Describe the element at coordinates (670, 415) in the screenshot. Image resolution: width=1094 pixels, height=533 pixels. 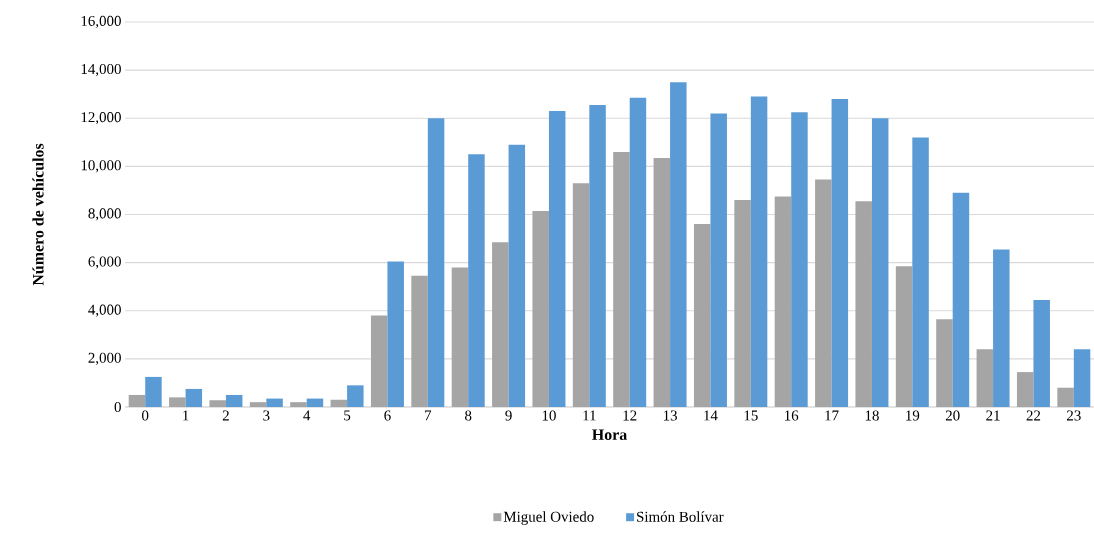
I see `x-tick-label: 13` at that location.